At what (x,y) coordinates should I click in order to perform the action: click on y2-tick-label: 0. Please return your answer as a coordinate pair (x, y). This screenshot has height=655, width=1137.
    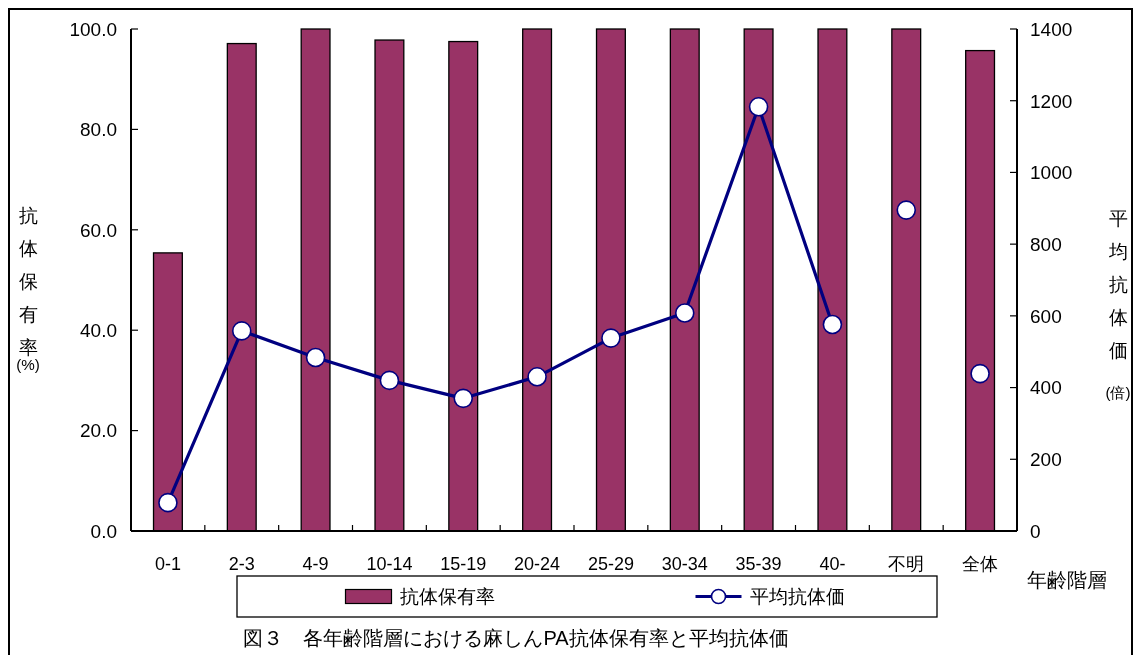
    Looking at the image, I should click on (1035, 531).